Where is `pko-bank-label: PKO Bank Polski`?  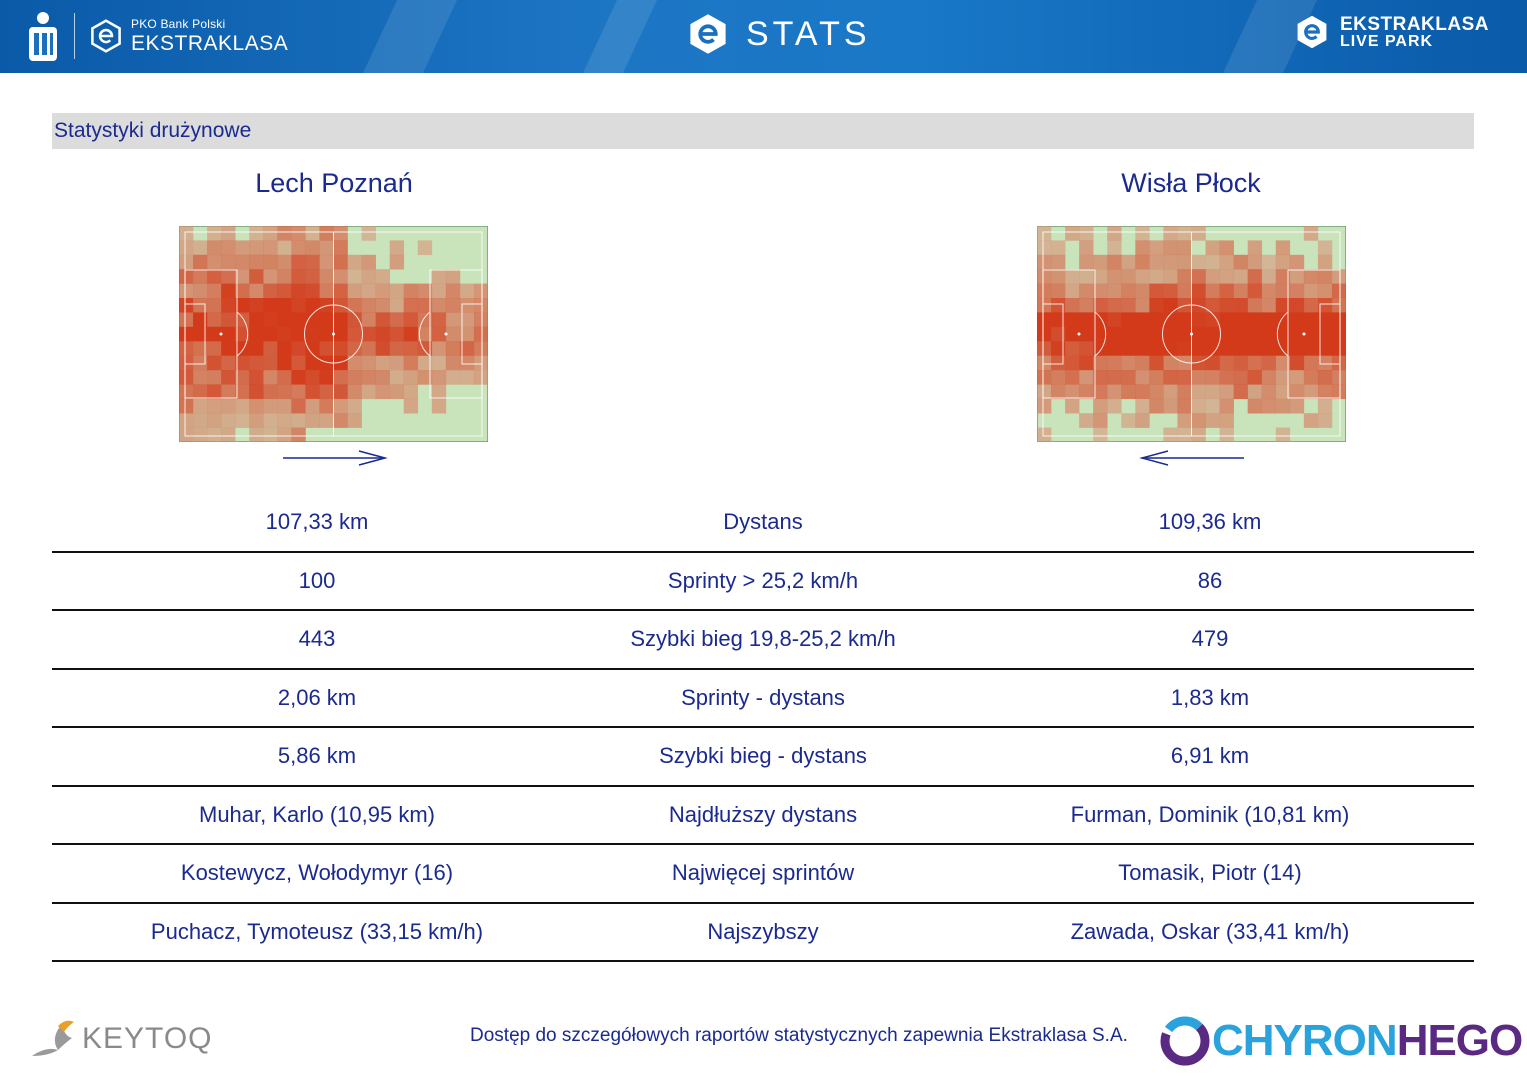
pko-bank-label: PKO Bank Polski is located at coordinates (178, 24).